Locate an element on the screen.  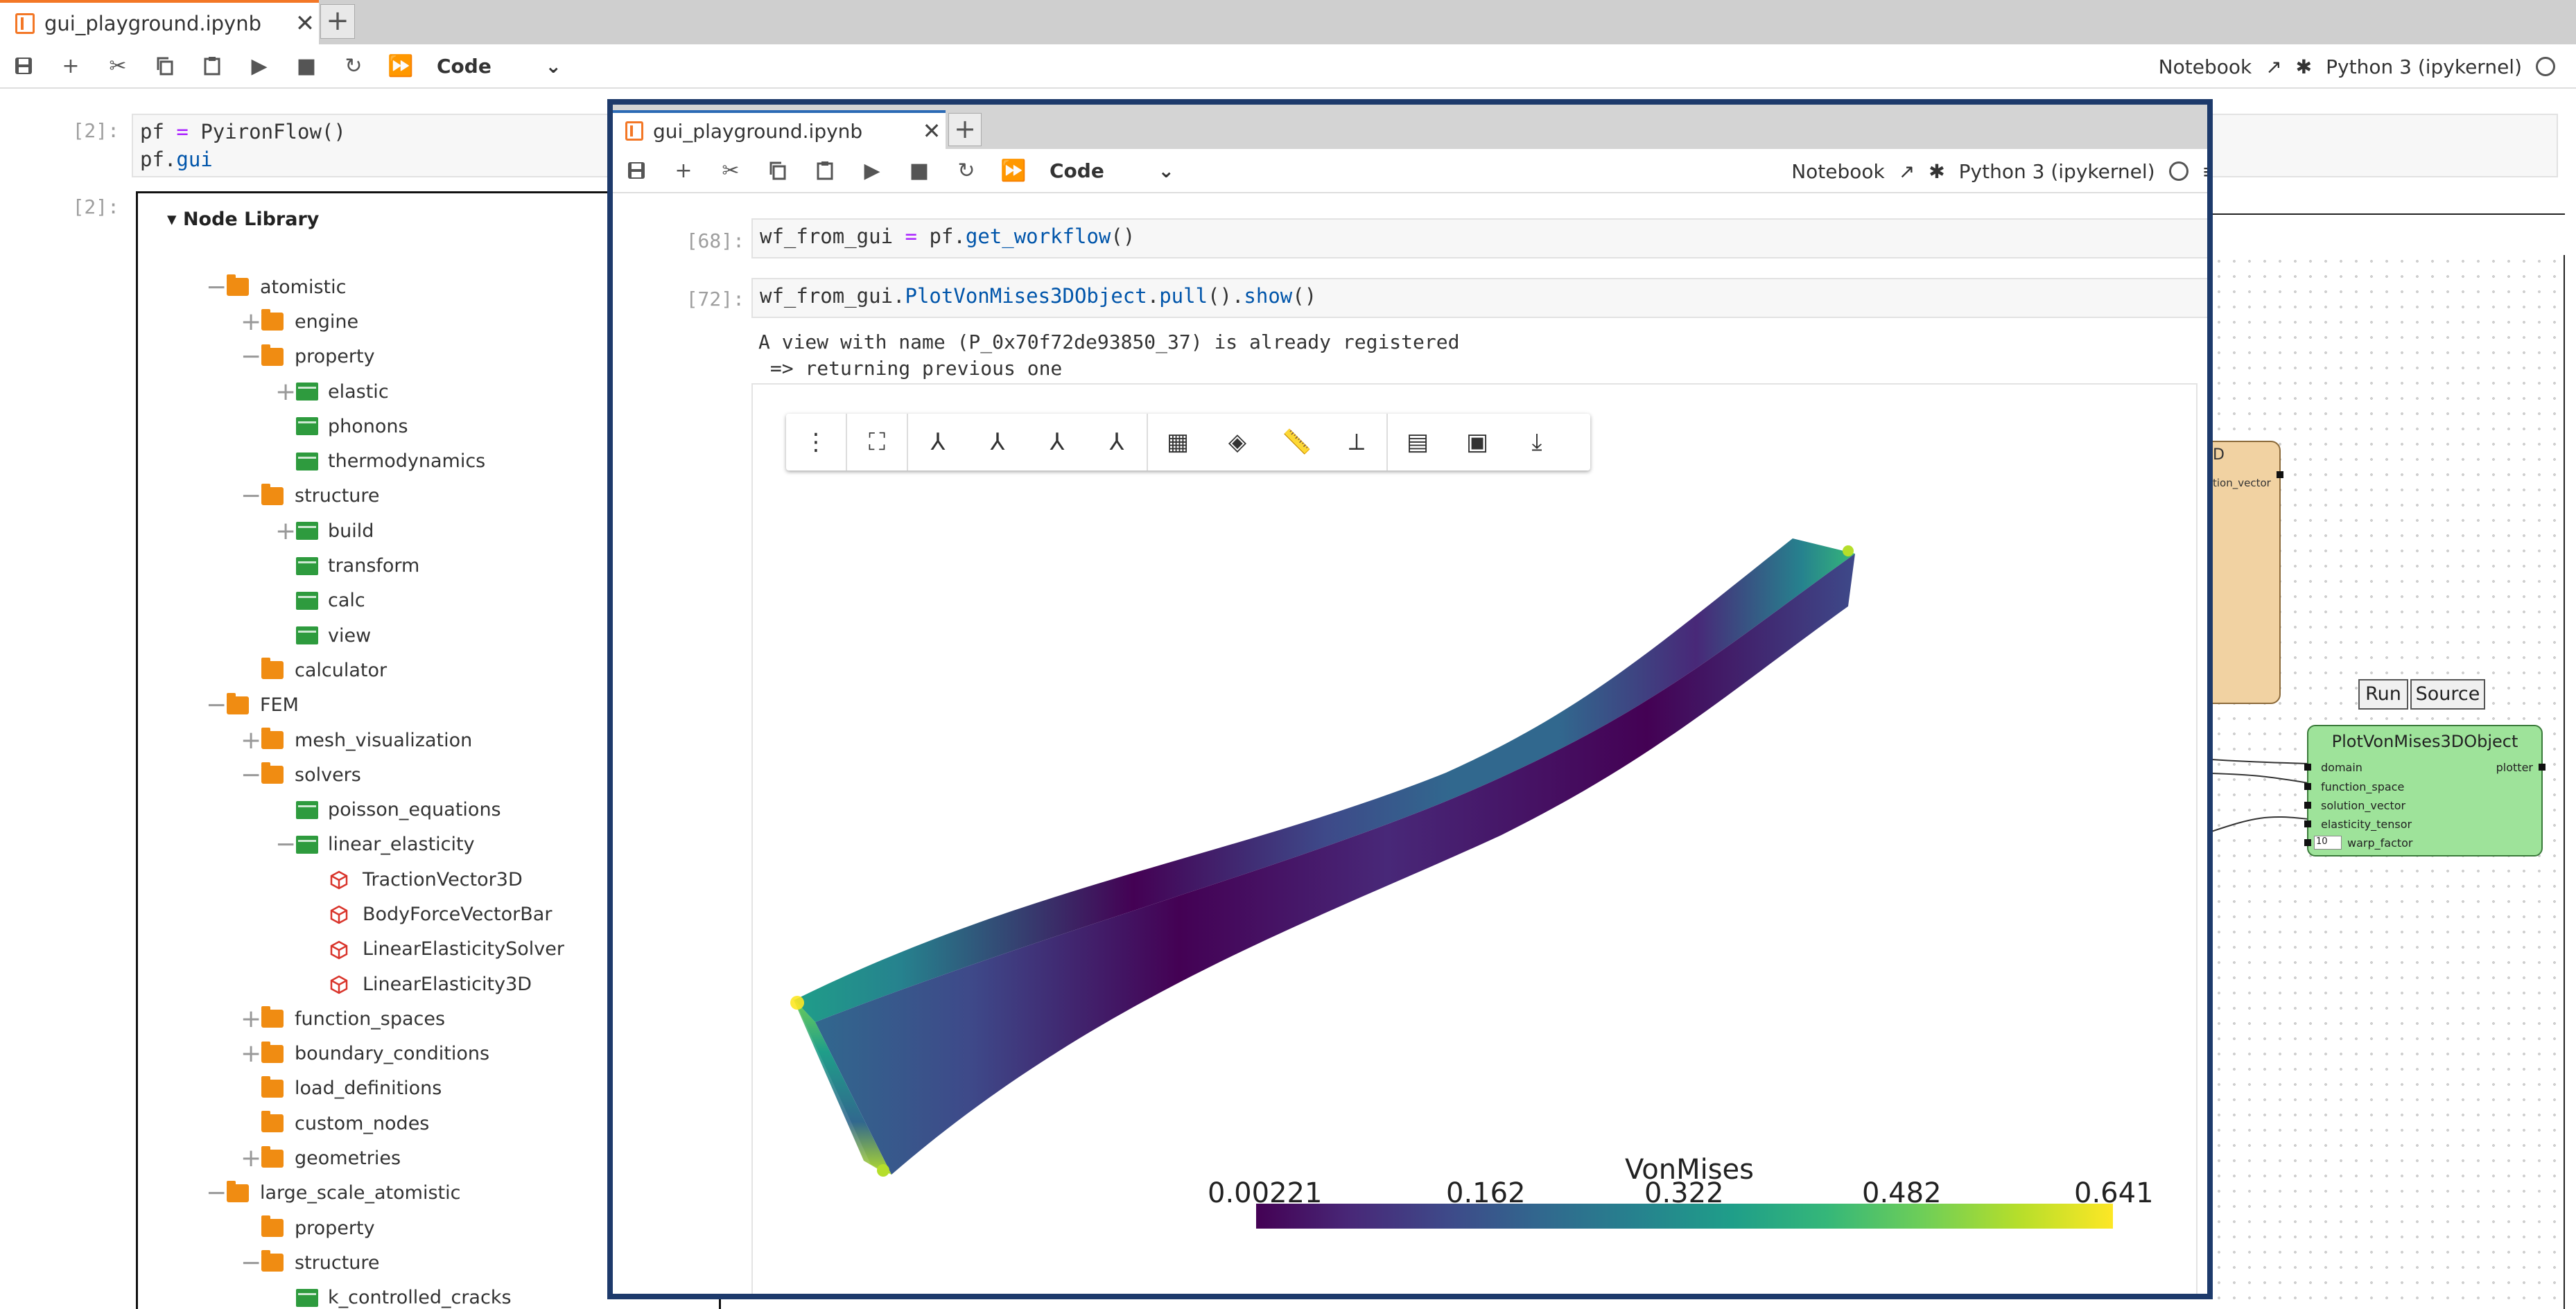
new-tab-button: + is located at coordinates (337, 21).